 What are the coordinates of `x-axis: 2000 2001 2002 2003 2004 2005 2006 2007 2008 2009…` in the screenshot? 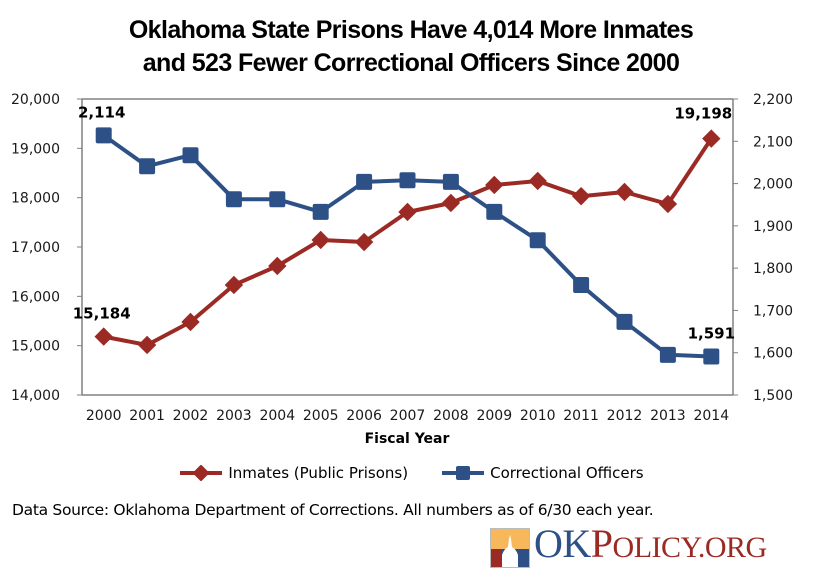 It's located at (407, 416).